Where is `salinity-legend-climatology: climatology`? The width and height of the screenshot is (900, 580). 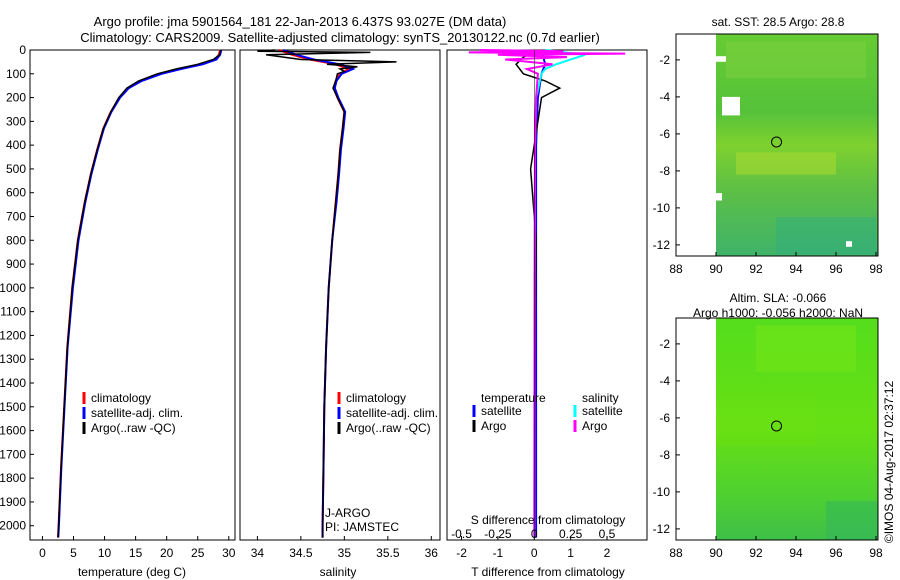
salinity-legend-climatology: climatology is located at coordinates (376, 398).